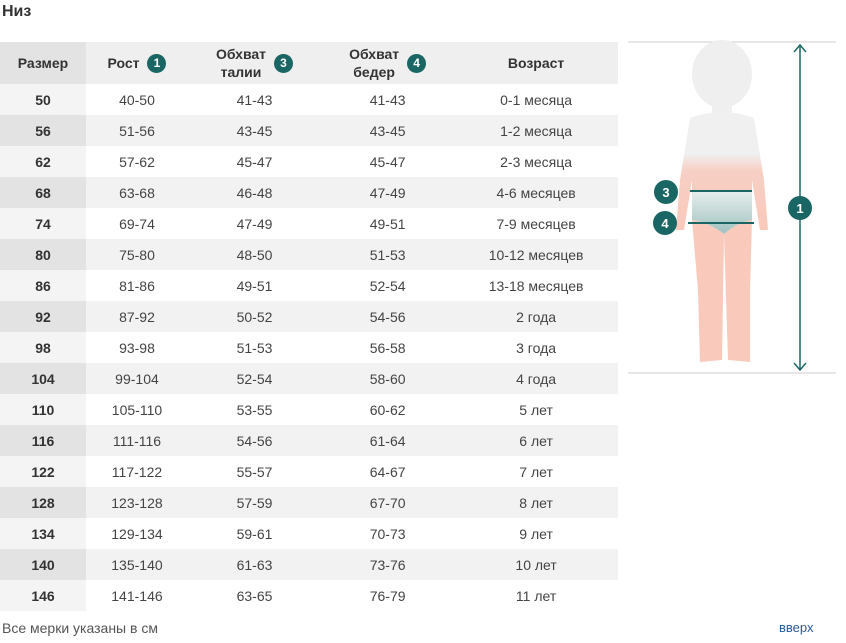 Image resolution: width=846 pixels, height=643 pixels. I want to click on measurement-badge-icon: 3, so click(284, 63).